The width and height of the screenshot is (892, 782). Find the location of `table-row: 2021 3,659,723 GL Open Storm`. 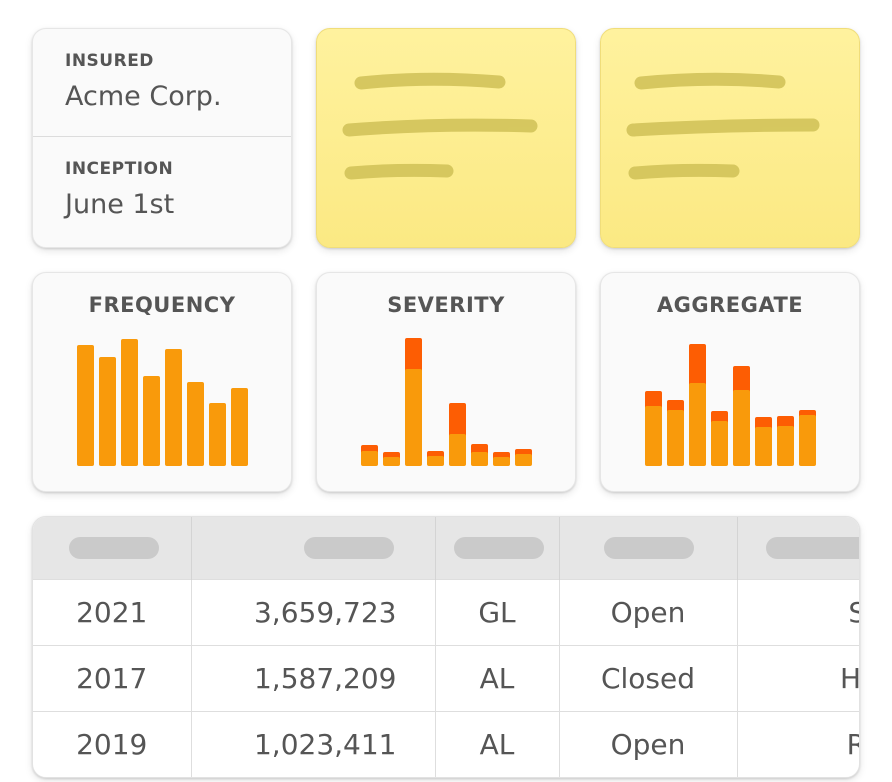

table-row: 2021 3,659,723 GL Open Storm is located at coordinates (446, 612).